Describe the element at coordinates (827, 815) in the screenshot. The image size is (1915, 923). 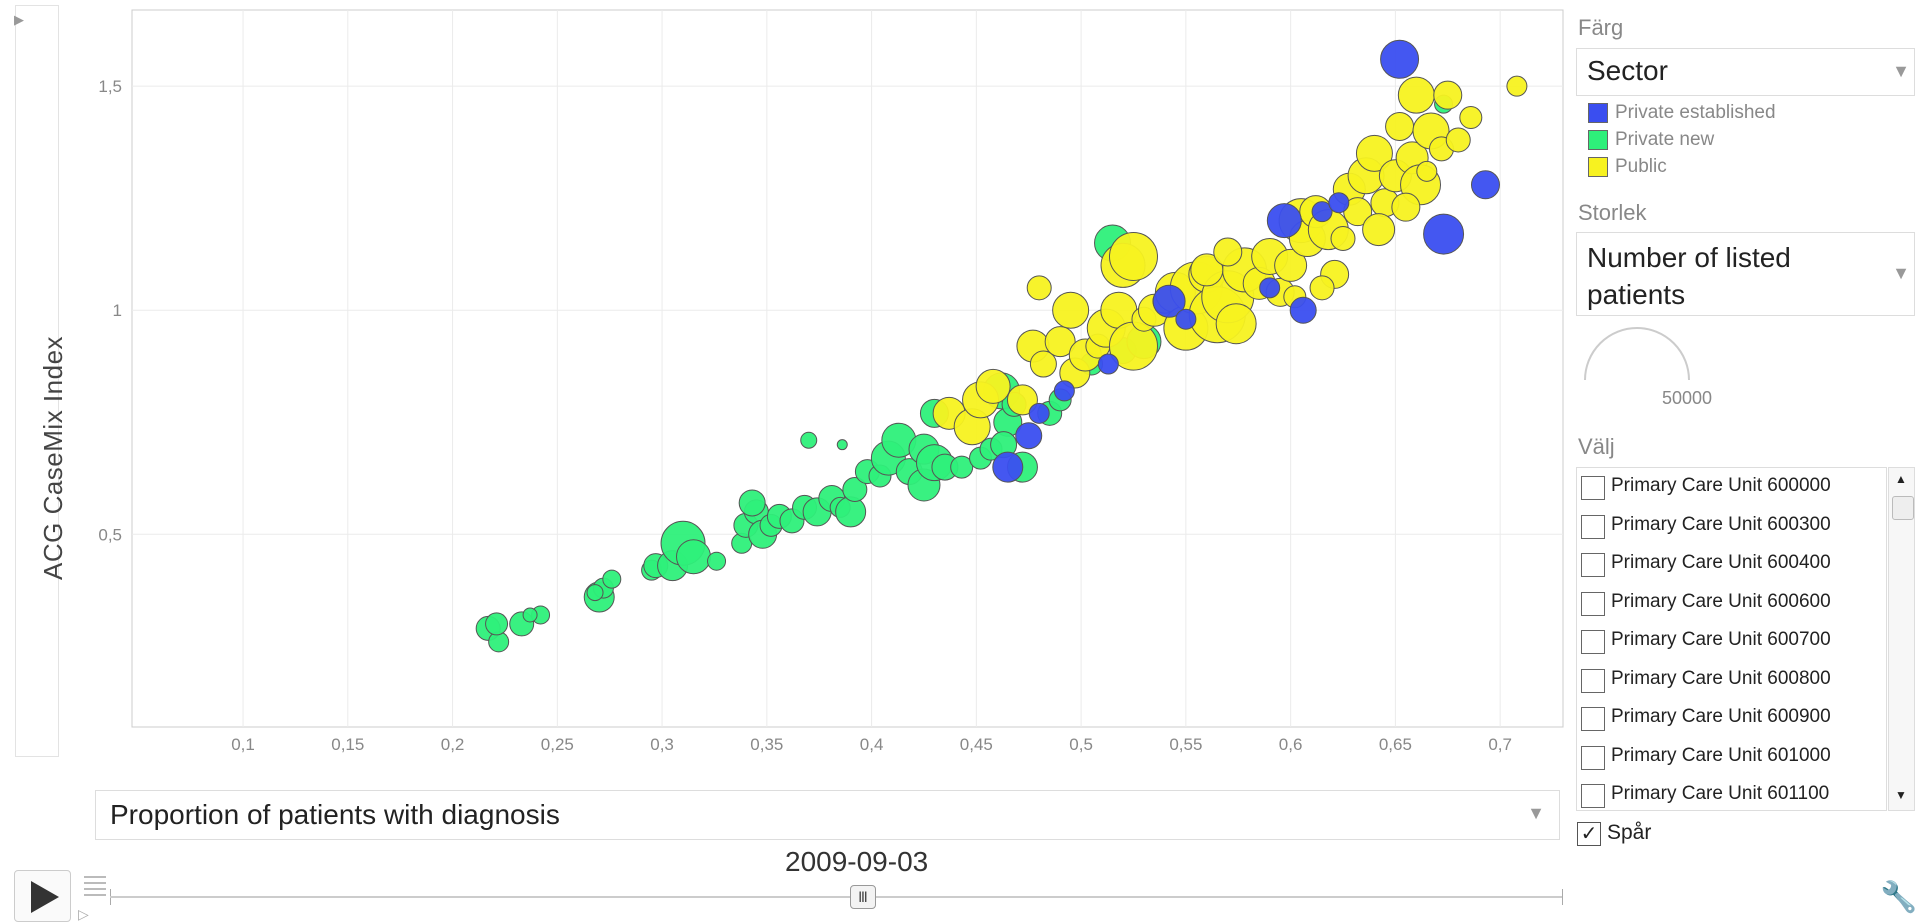
I see `x-axis-selector: Proportion of patients with diagnosis ▼` at that location.